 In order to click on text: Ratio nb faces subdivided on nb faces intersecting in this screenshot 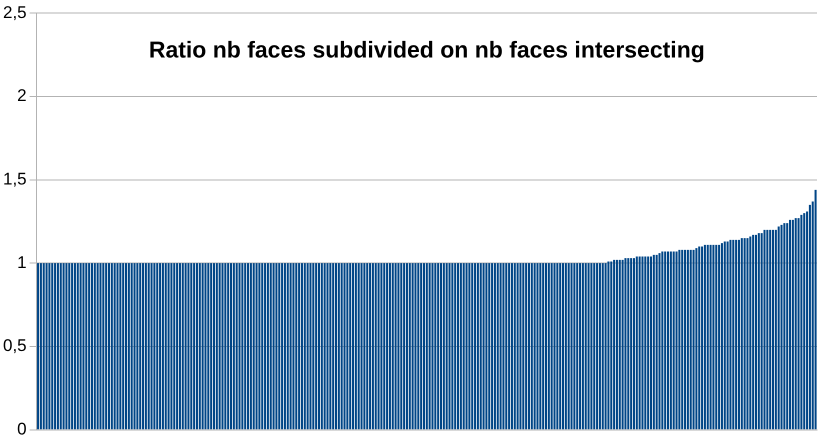, I will do `click(426, 49)`.